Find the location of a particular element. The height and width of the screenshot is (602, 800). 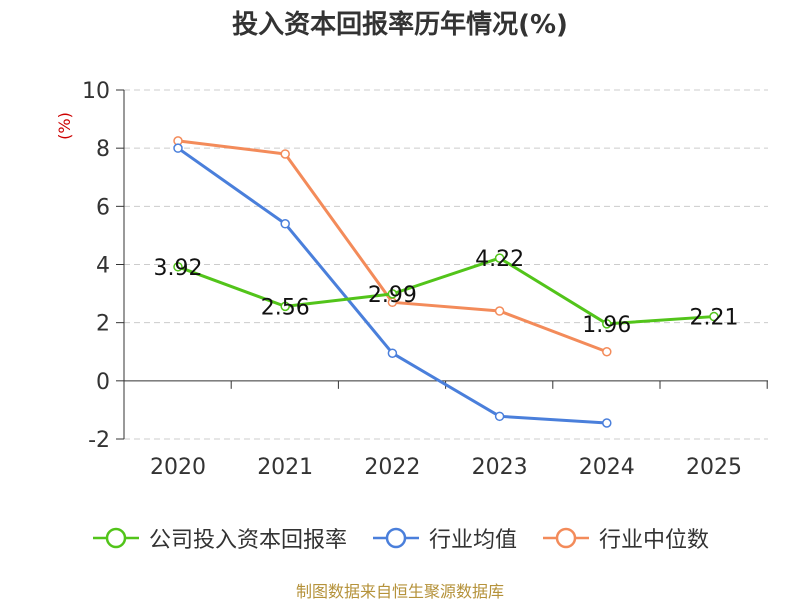

x-tick-label: 2022 is located at coordinates (392, 467).